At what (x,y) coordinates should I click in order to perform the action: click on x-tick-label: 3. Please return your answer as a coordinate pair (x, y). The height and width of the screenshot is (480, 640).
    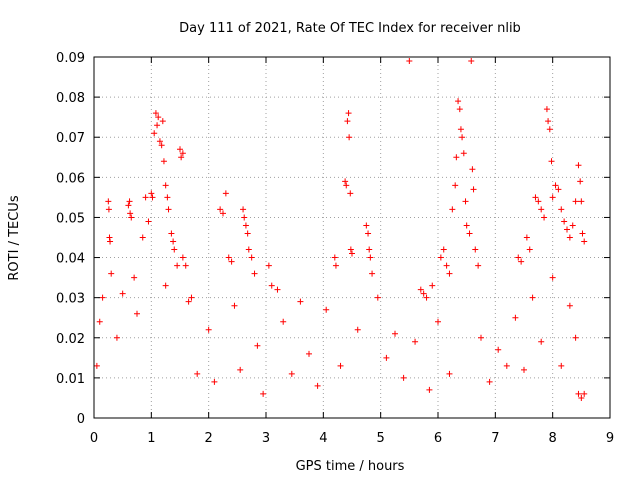
    Looking at the image, I should click on (266, 438).